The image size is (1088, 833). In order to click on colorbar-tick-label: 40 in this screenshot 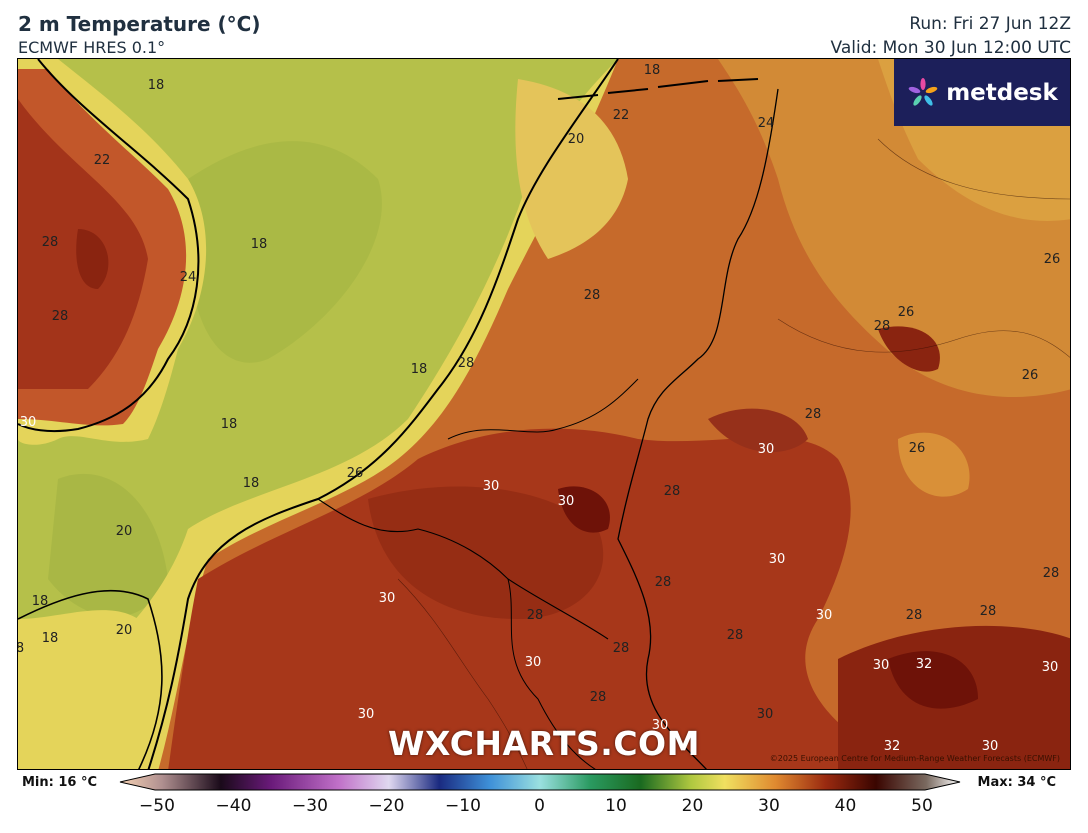, I will do `click(845, 806)`.